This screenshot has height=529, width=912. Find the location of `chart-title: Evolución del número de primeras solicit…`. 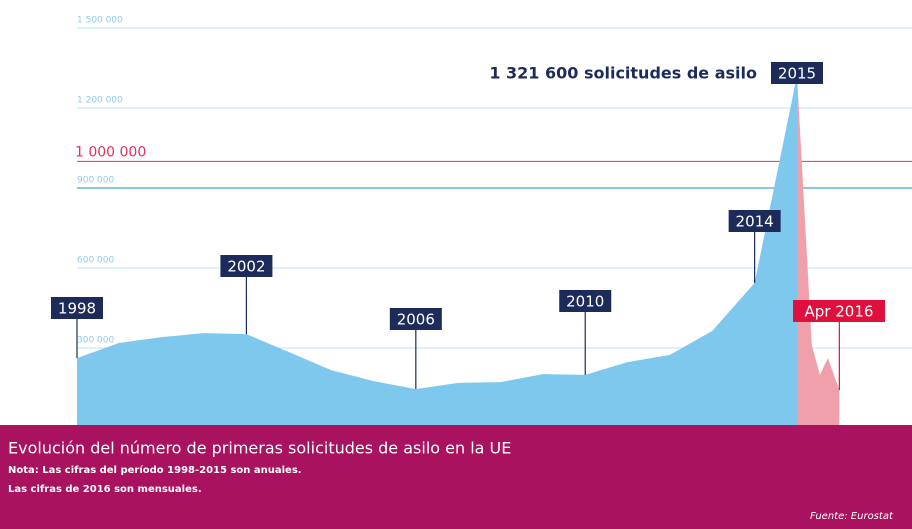

chart-title: Evolución del número de primeras solicit… is located at coordinates (259, 448).